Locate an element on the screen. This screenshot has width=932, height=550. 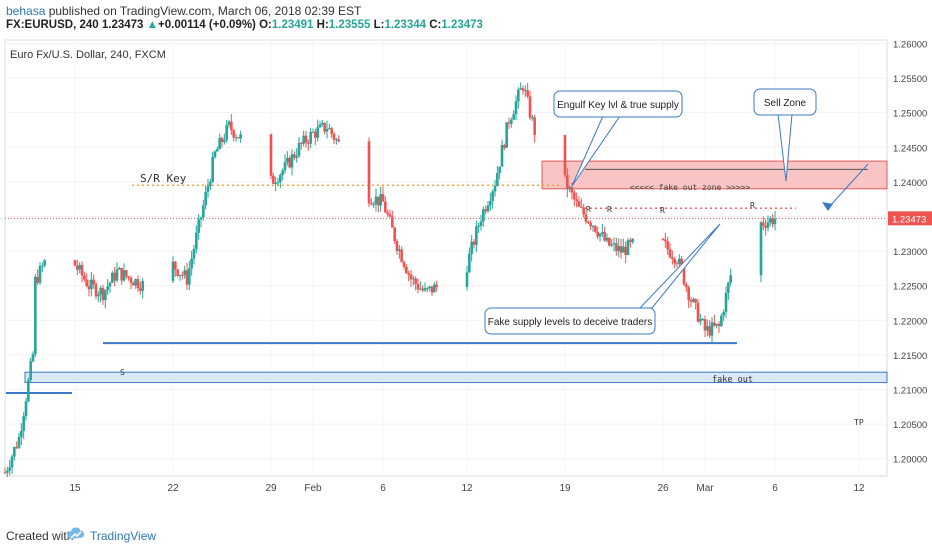
x-tick-label: 15 is located at coordinates (75, 488).